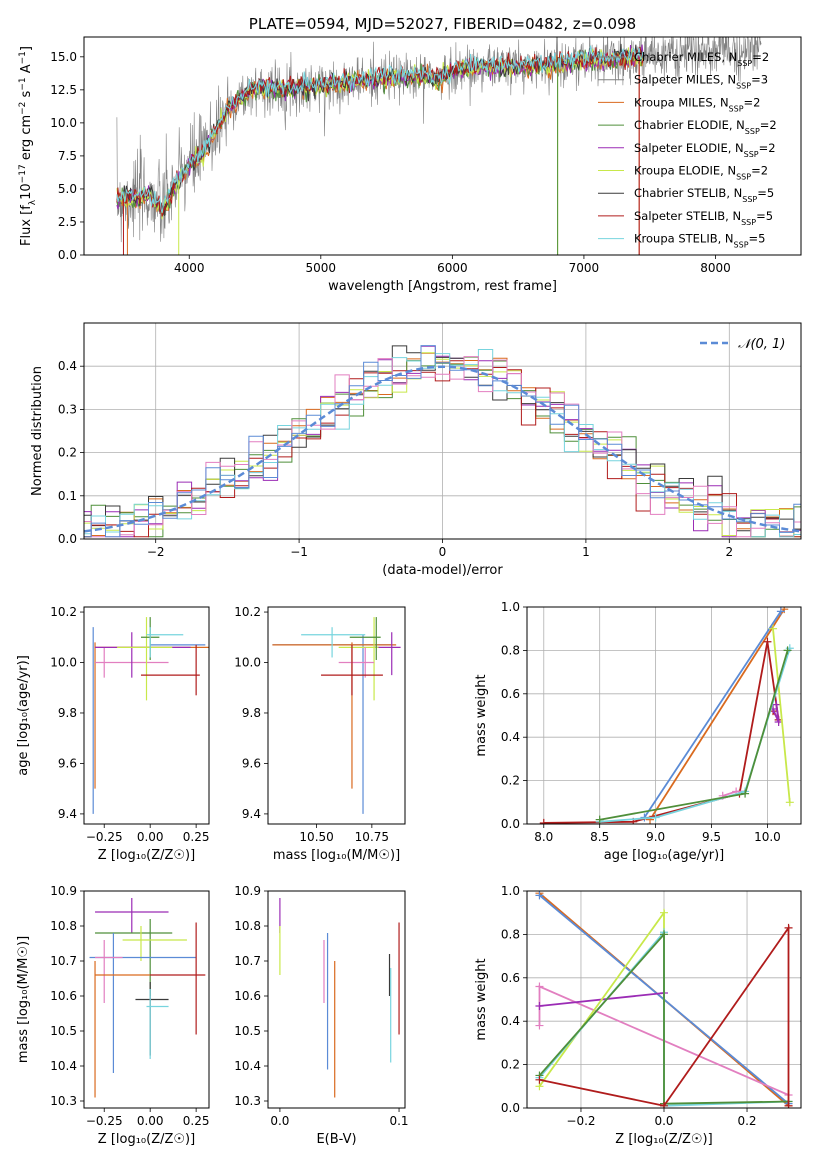 The width and height of the screenshot is (819, 1170). Describe the element at coordinates (336, 999) in the screenshot. I see `ebv-mass-frame` at that location.